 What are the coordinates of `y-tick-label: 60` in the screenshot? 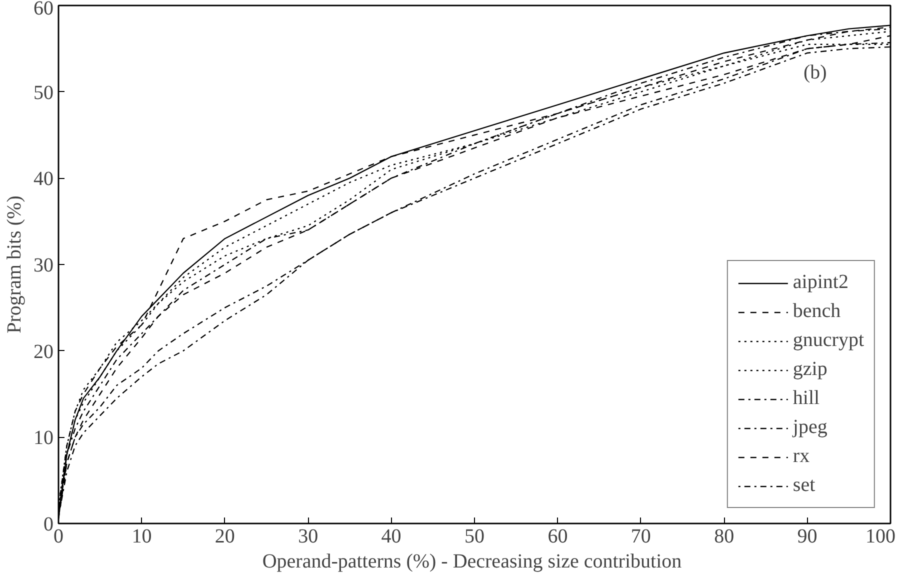 It's located at (44, 10).